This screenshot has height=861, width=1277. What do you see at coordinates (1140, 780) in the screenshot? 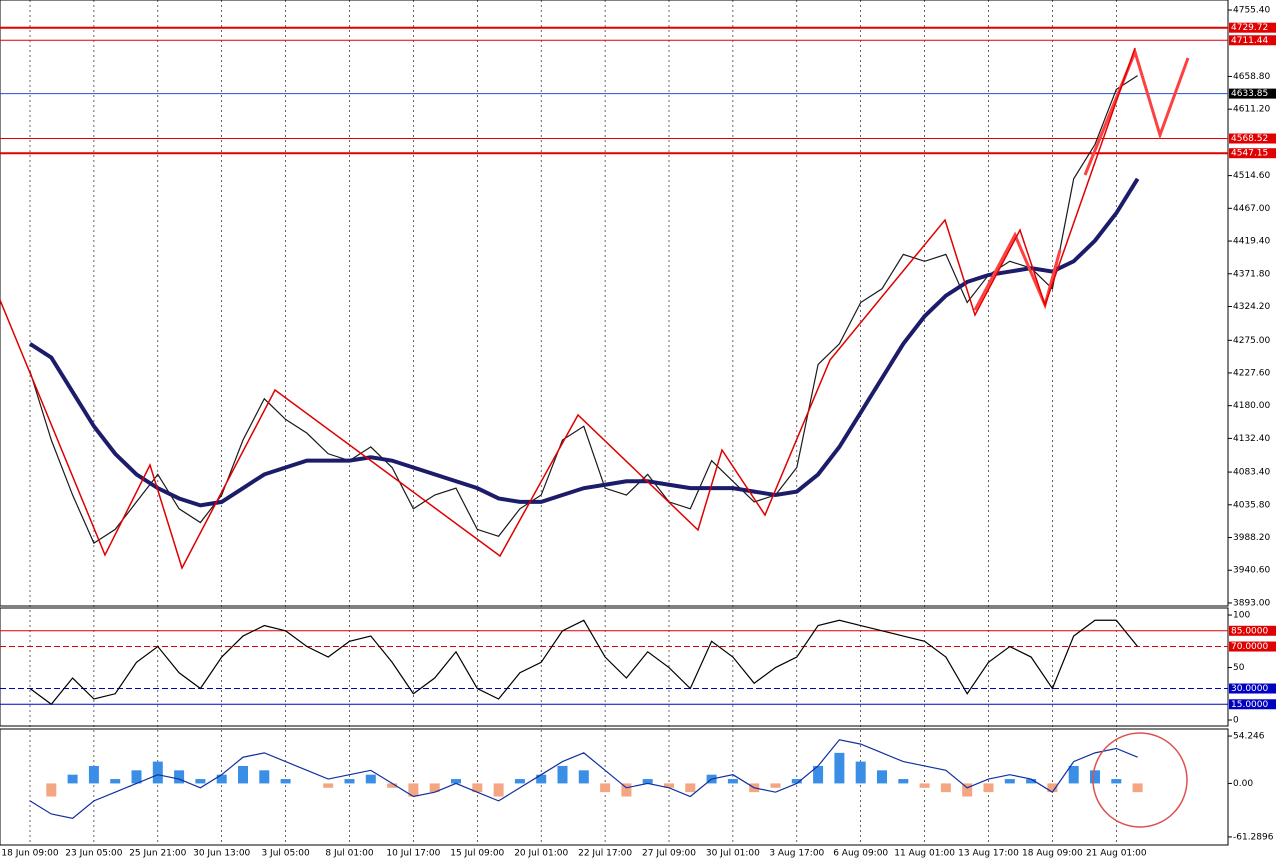
I see `highlight-circle` at bounding box center [1140, 780].